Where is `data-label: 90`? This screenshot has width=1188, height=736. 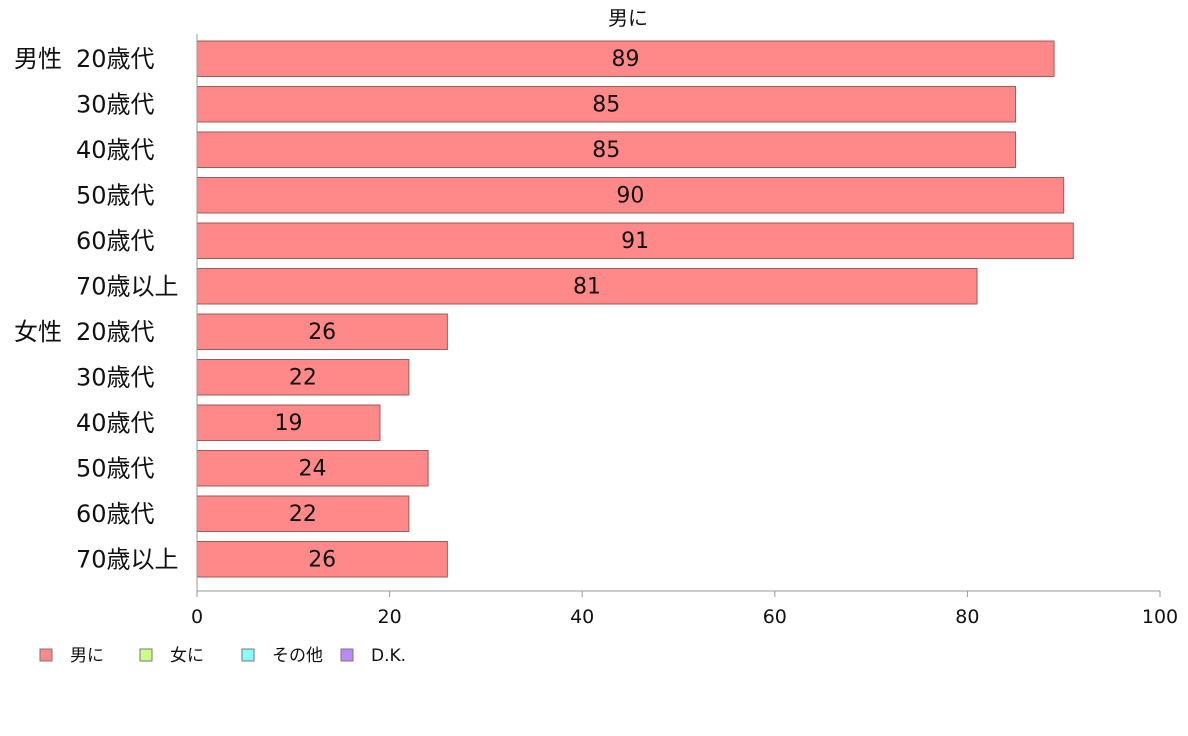 data-label: 90 is located at coordinates (630, 195).